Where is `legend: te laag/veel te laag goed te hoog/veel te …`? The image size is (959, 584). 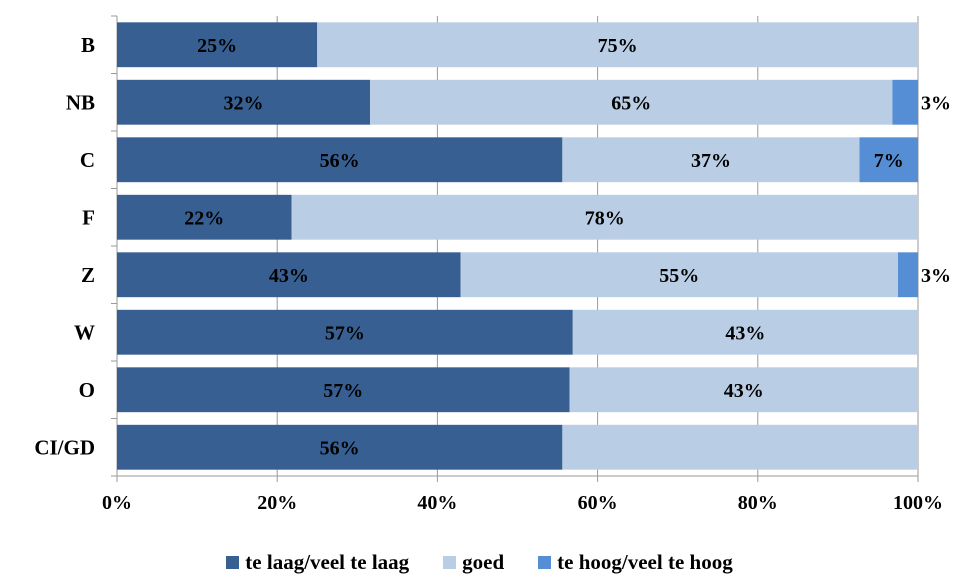
legend: te laag/veel te laag goed te hoog/veel te … is located at coordinates (479, 562).